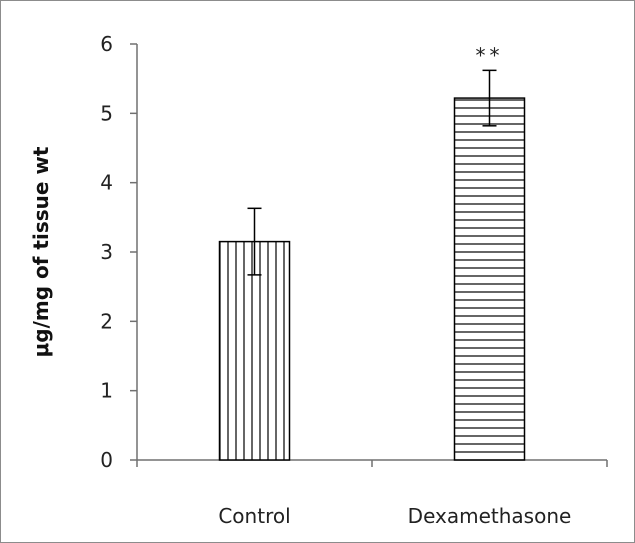 This screenshot has width=635, height=543. What do you see at coordinates (106, 391) in the screenshot?
I see `y-tick-label-1: 1` at bounding box center [106, 391].